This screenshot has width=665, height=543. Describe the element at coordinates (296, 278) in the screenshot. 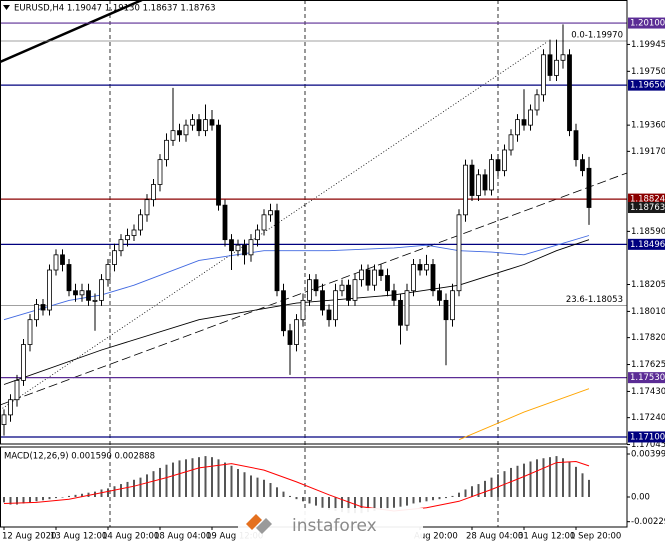

I see `moving-average` at that location.